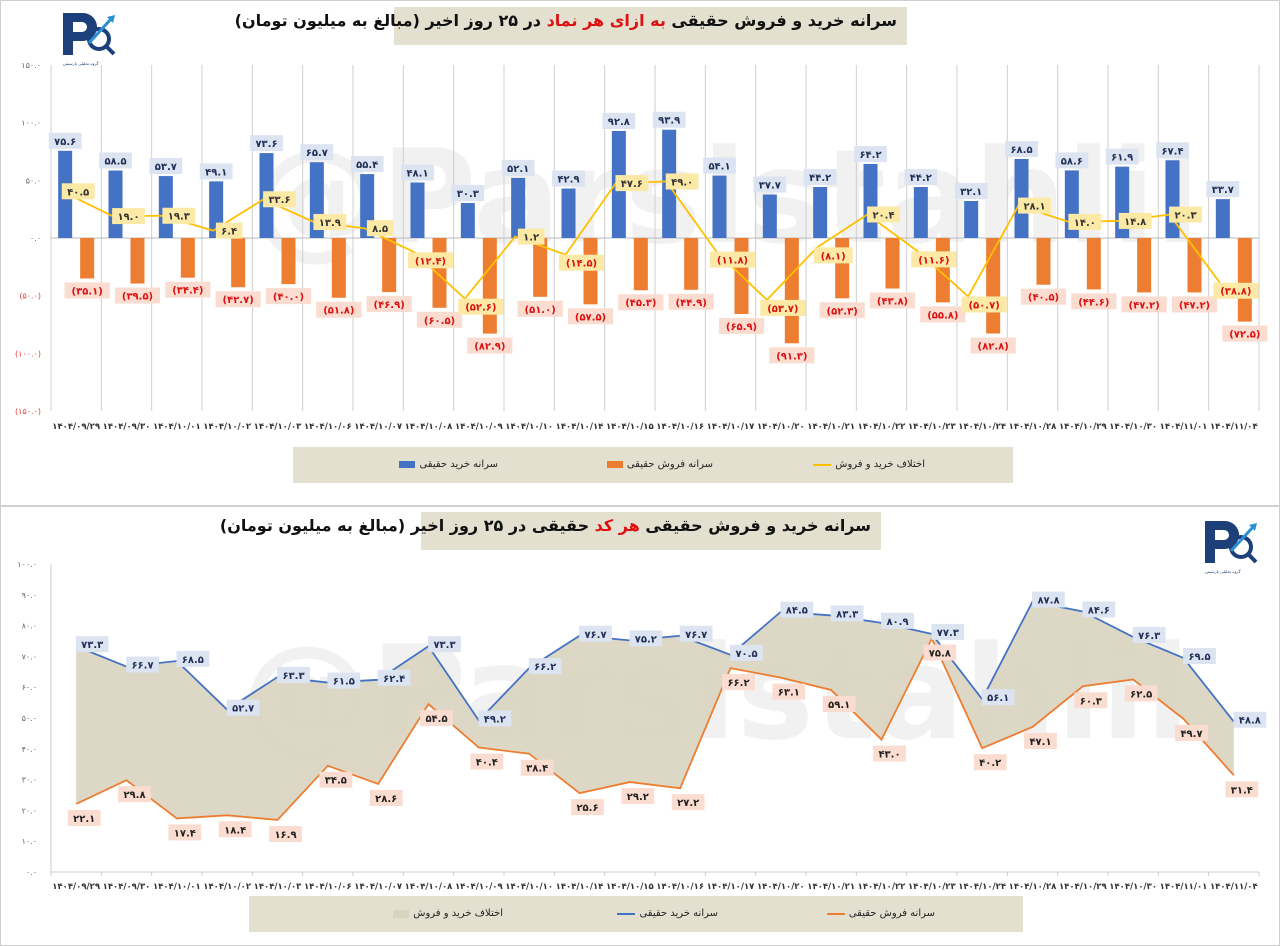 This screenshot has height=946, width=1280. I want to click on sell-data-label: ۴۰.۲, so click(990, 763).